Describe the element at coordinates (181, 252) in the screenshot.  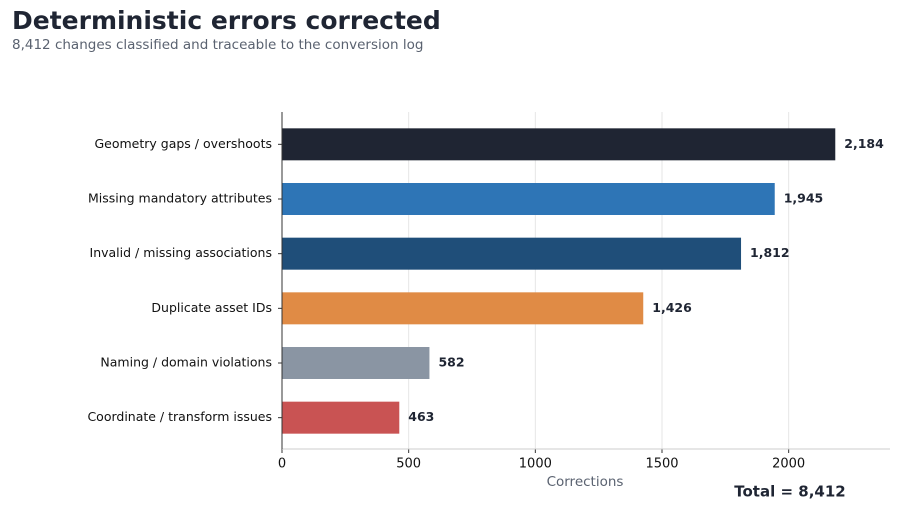
I see `y-tick-label: Invalid / missing associations` at that location.